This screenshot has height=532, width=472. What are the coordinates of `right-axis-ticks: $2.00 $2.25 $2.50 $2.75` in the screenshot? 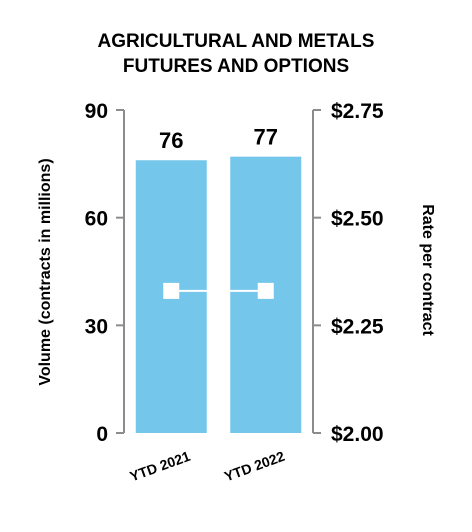 It's located at (348, 273).